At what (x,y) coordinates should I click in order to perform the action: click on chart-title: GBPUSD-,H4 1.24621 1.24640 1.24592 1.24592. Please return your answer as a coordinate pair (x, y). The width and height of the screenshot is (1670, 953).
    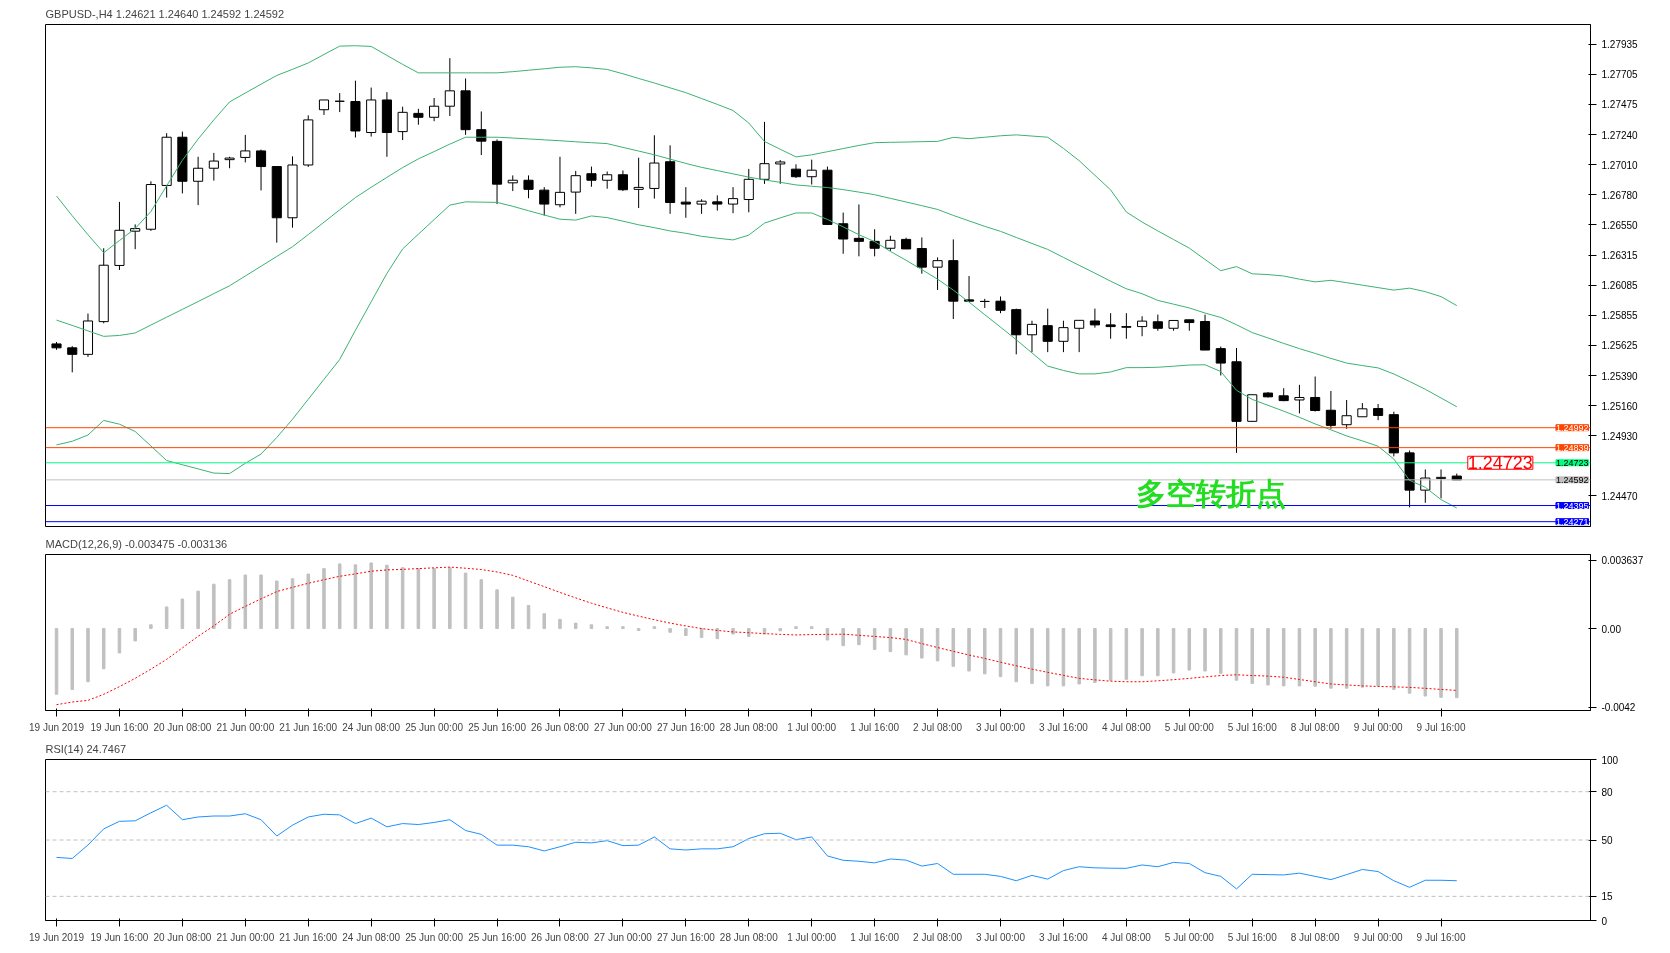
    Looking at the image, I should click on (165, 13).